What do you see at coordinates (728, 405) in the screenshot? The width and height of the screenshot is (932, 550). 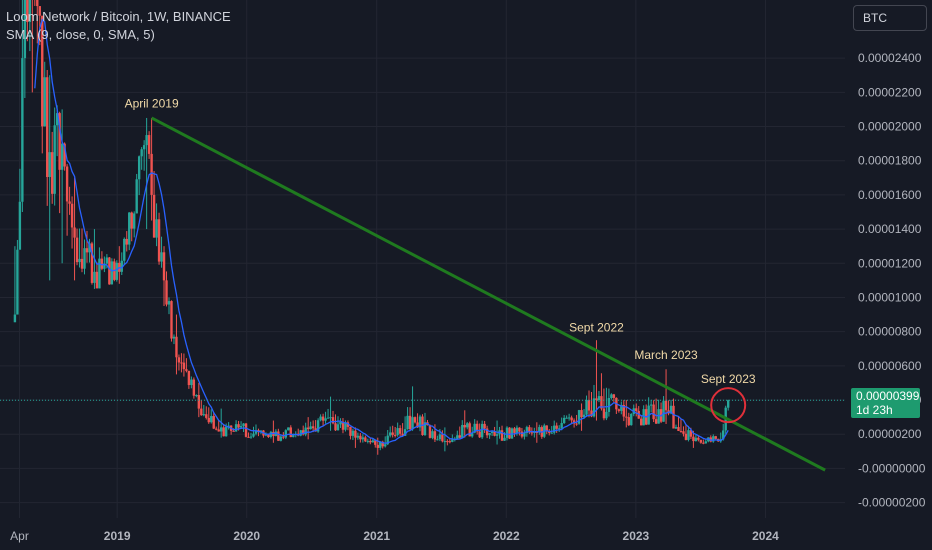 I see `highlight-circle` at bounding box center [728, 405].